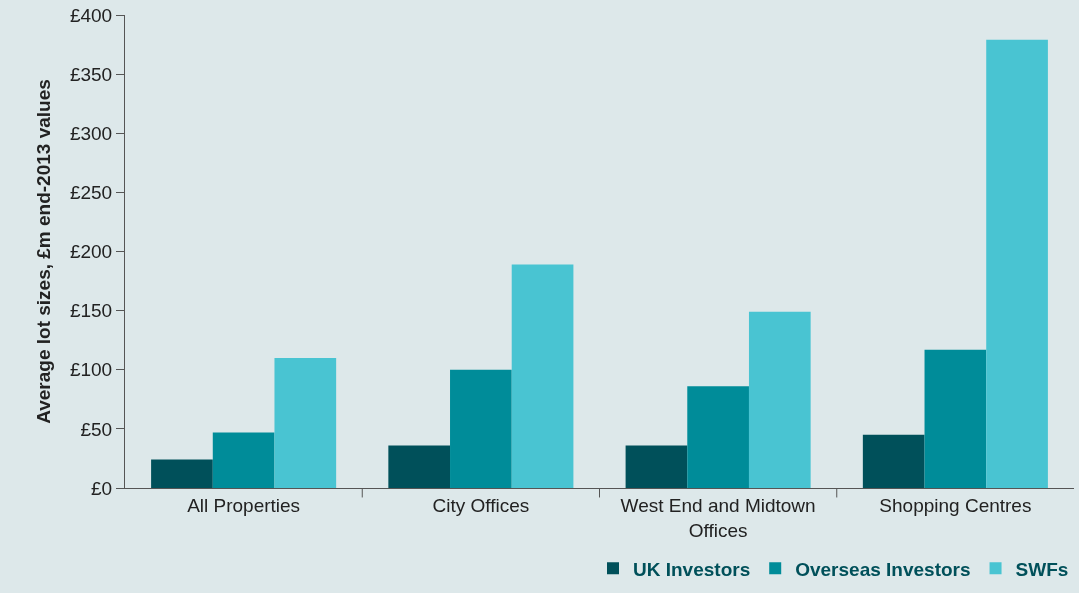 Image resolution: width=1079 pixels, height=593 pixels. I want to click on y-tick-label: £200, so click(91, 252).